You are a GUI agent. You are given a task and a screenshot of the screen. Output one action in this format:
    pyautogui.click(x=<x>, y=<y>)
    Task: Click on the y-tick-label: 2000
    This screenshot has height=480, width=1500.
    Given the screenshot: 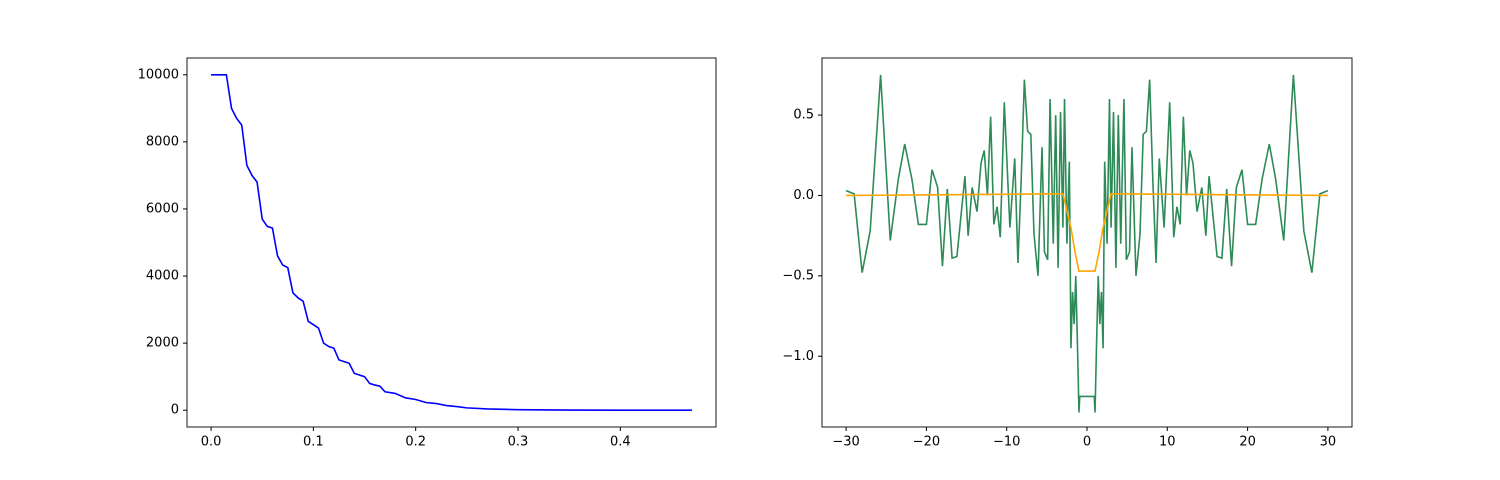 What is the action you would take?
    pyautogui.click(x=162, y=343)
    